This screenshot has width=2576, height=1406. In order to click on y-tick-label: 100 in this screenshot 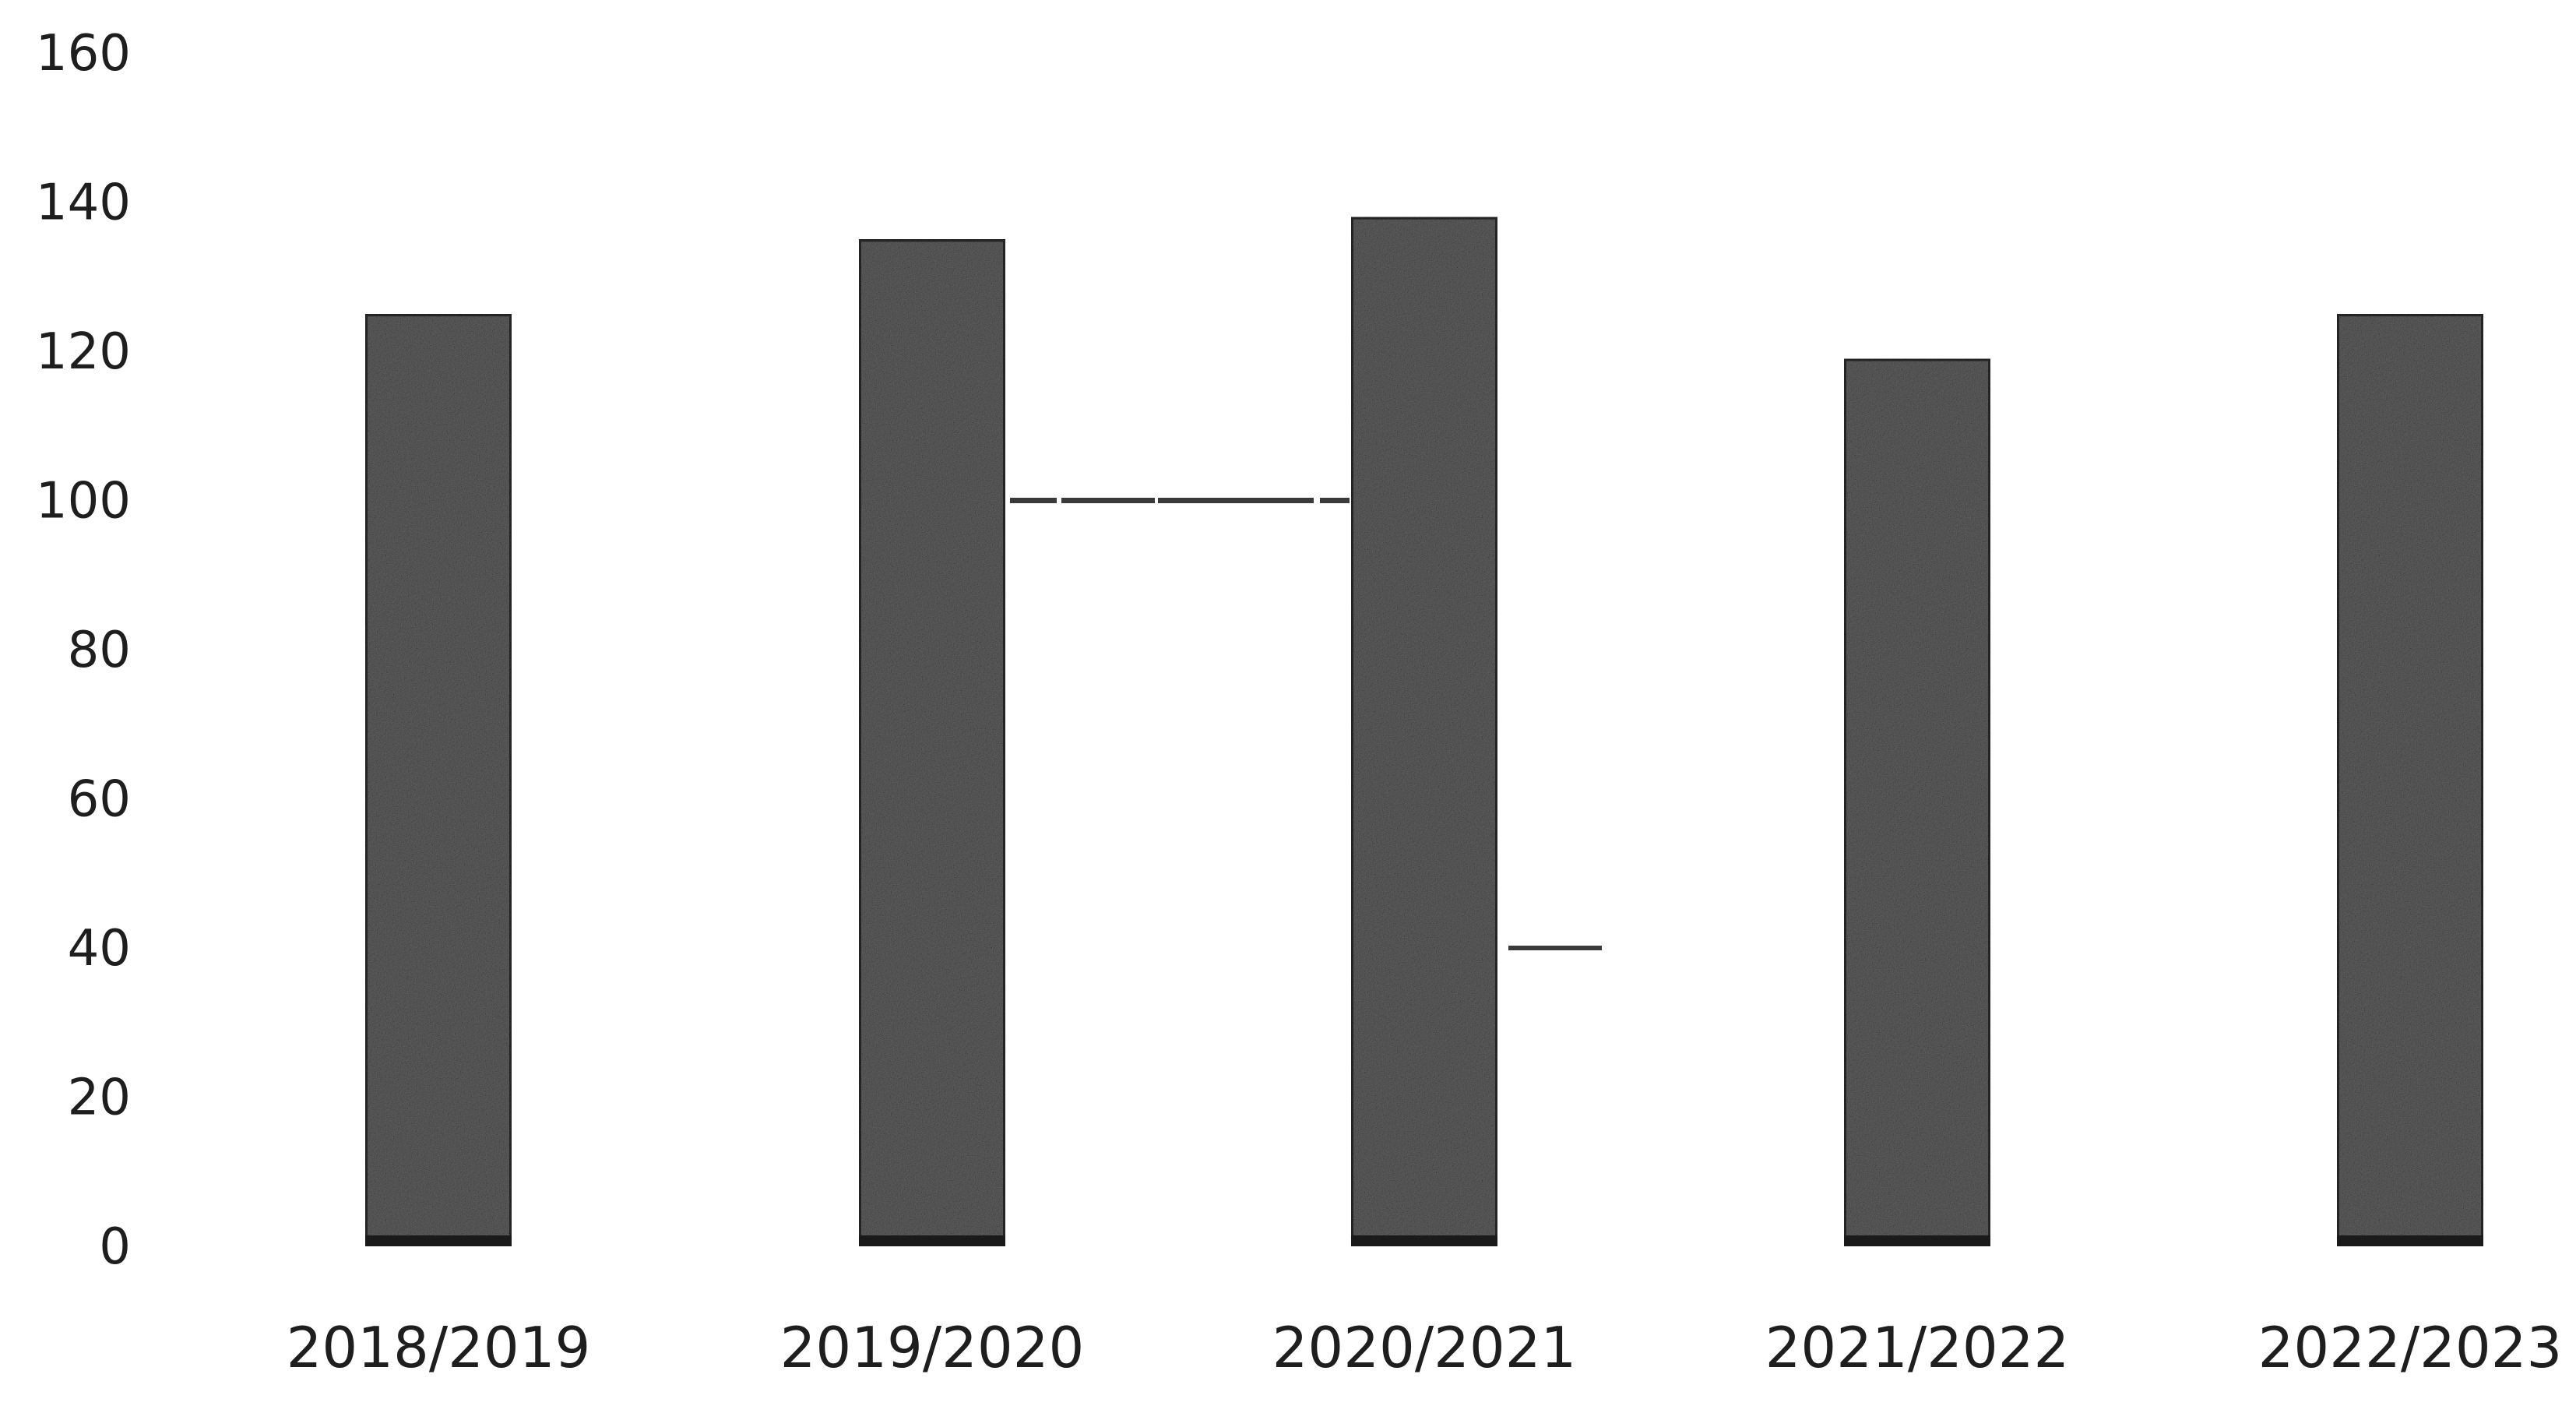, I will do `click(83, 501)`.